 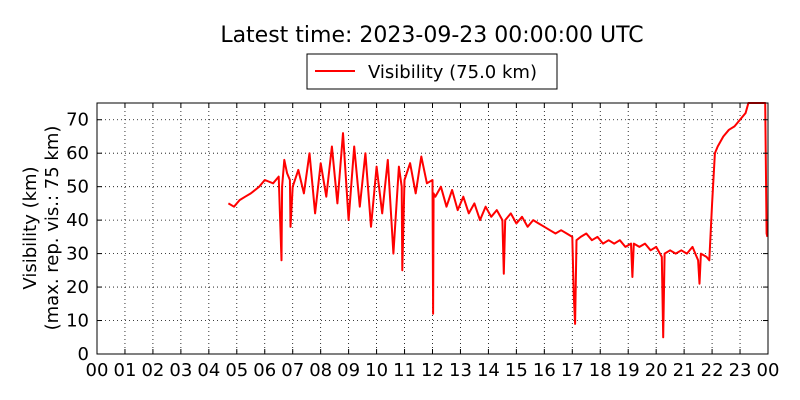 I want to click on x-tick-label: 10, so click(x=376, y=370).